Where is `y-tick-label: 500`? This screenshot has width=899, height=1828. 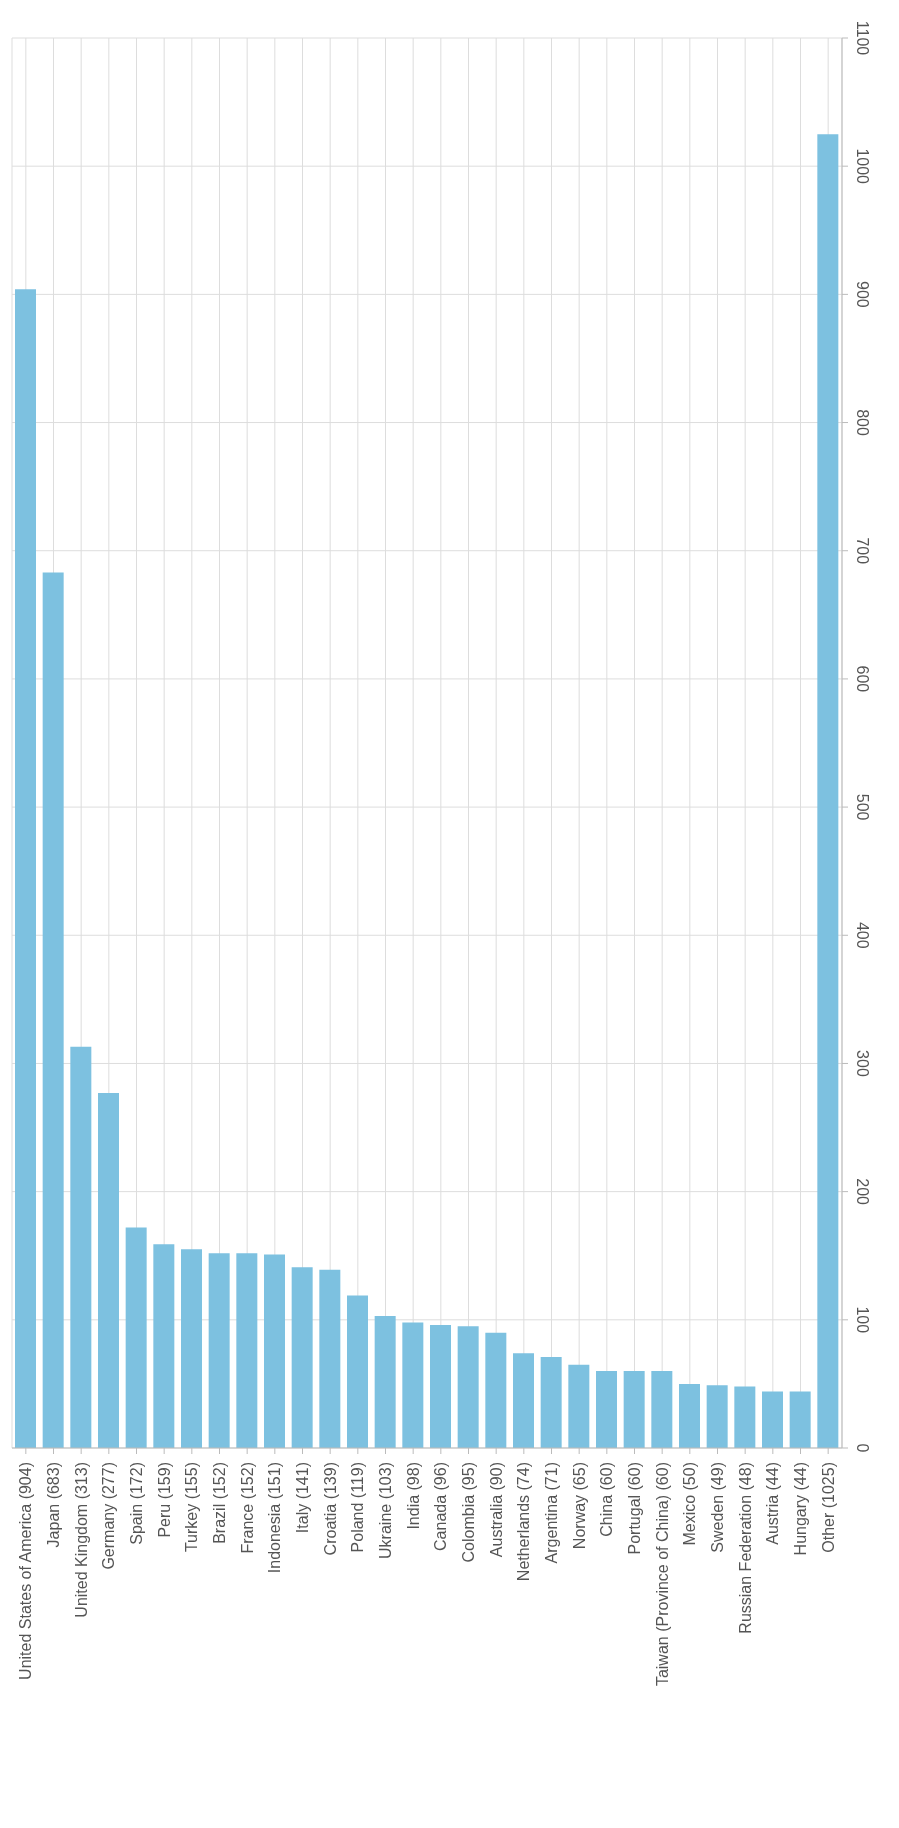 y-tick-label: 500 is located at coordinates (862, 807).